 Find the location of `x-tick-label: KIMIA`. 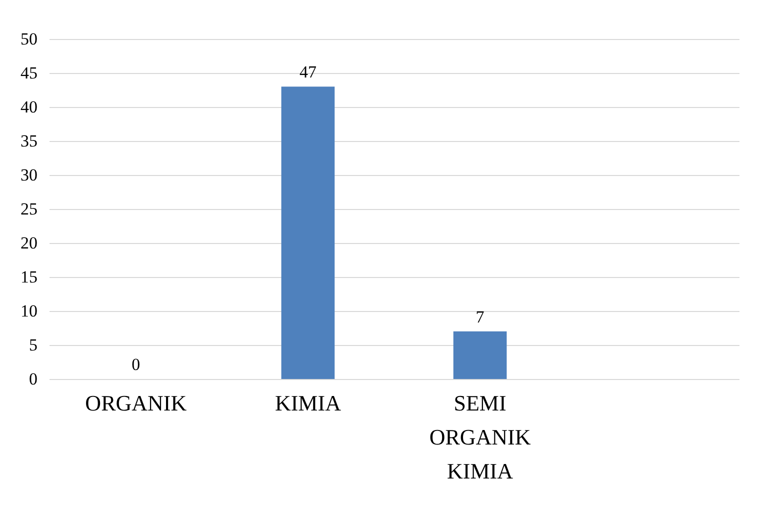

x-tick-label: KIMIA is located at coordinates (308, 403).